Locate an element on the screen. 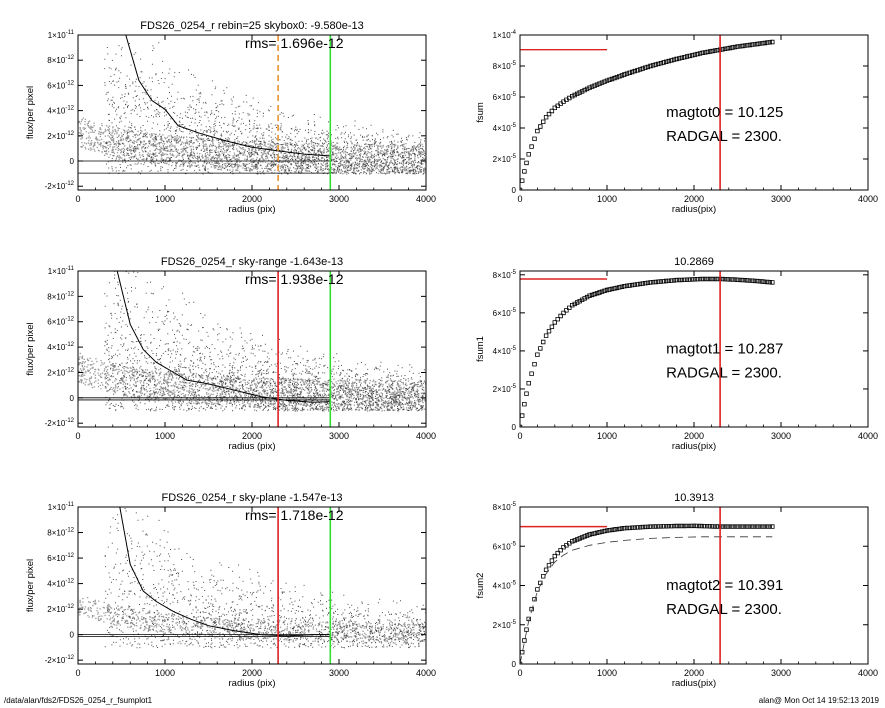 Image resolution: width=885 pixels, height=708 pixels. rms-annotation: rms= 1.718e-12 is located at coordinates (294, 515).